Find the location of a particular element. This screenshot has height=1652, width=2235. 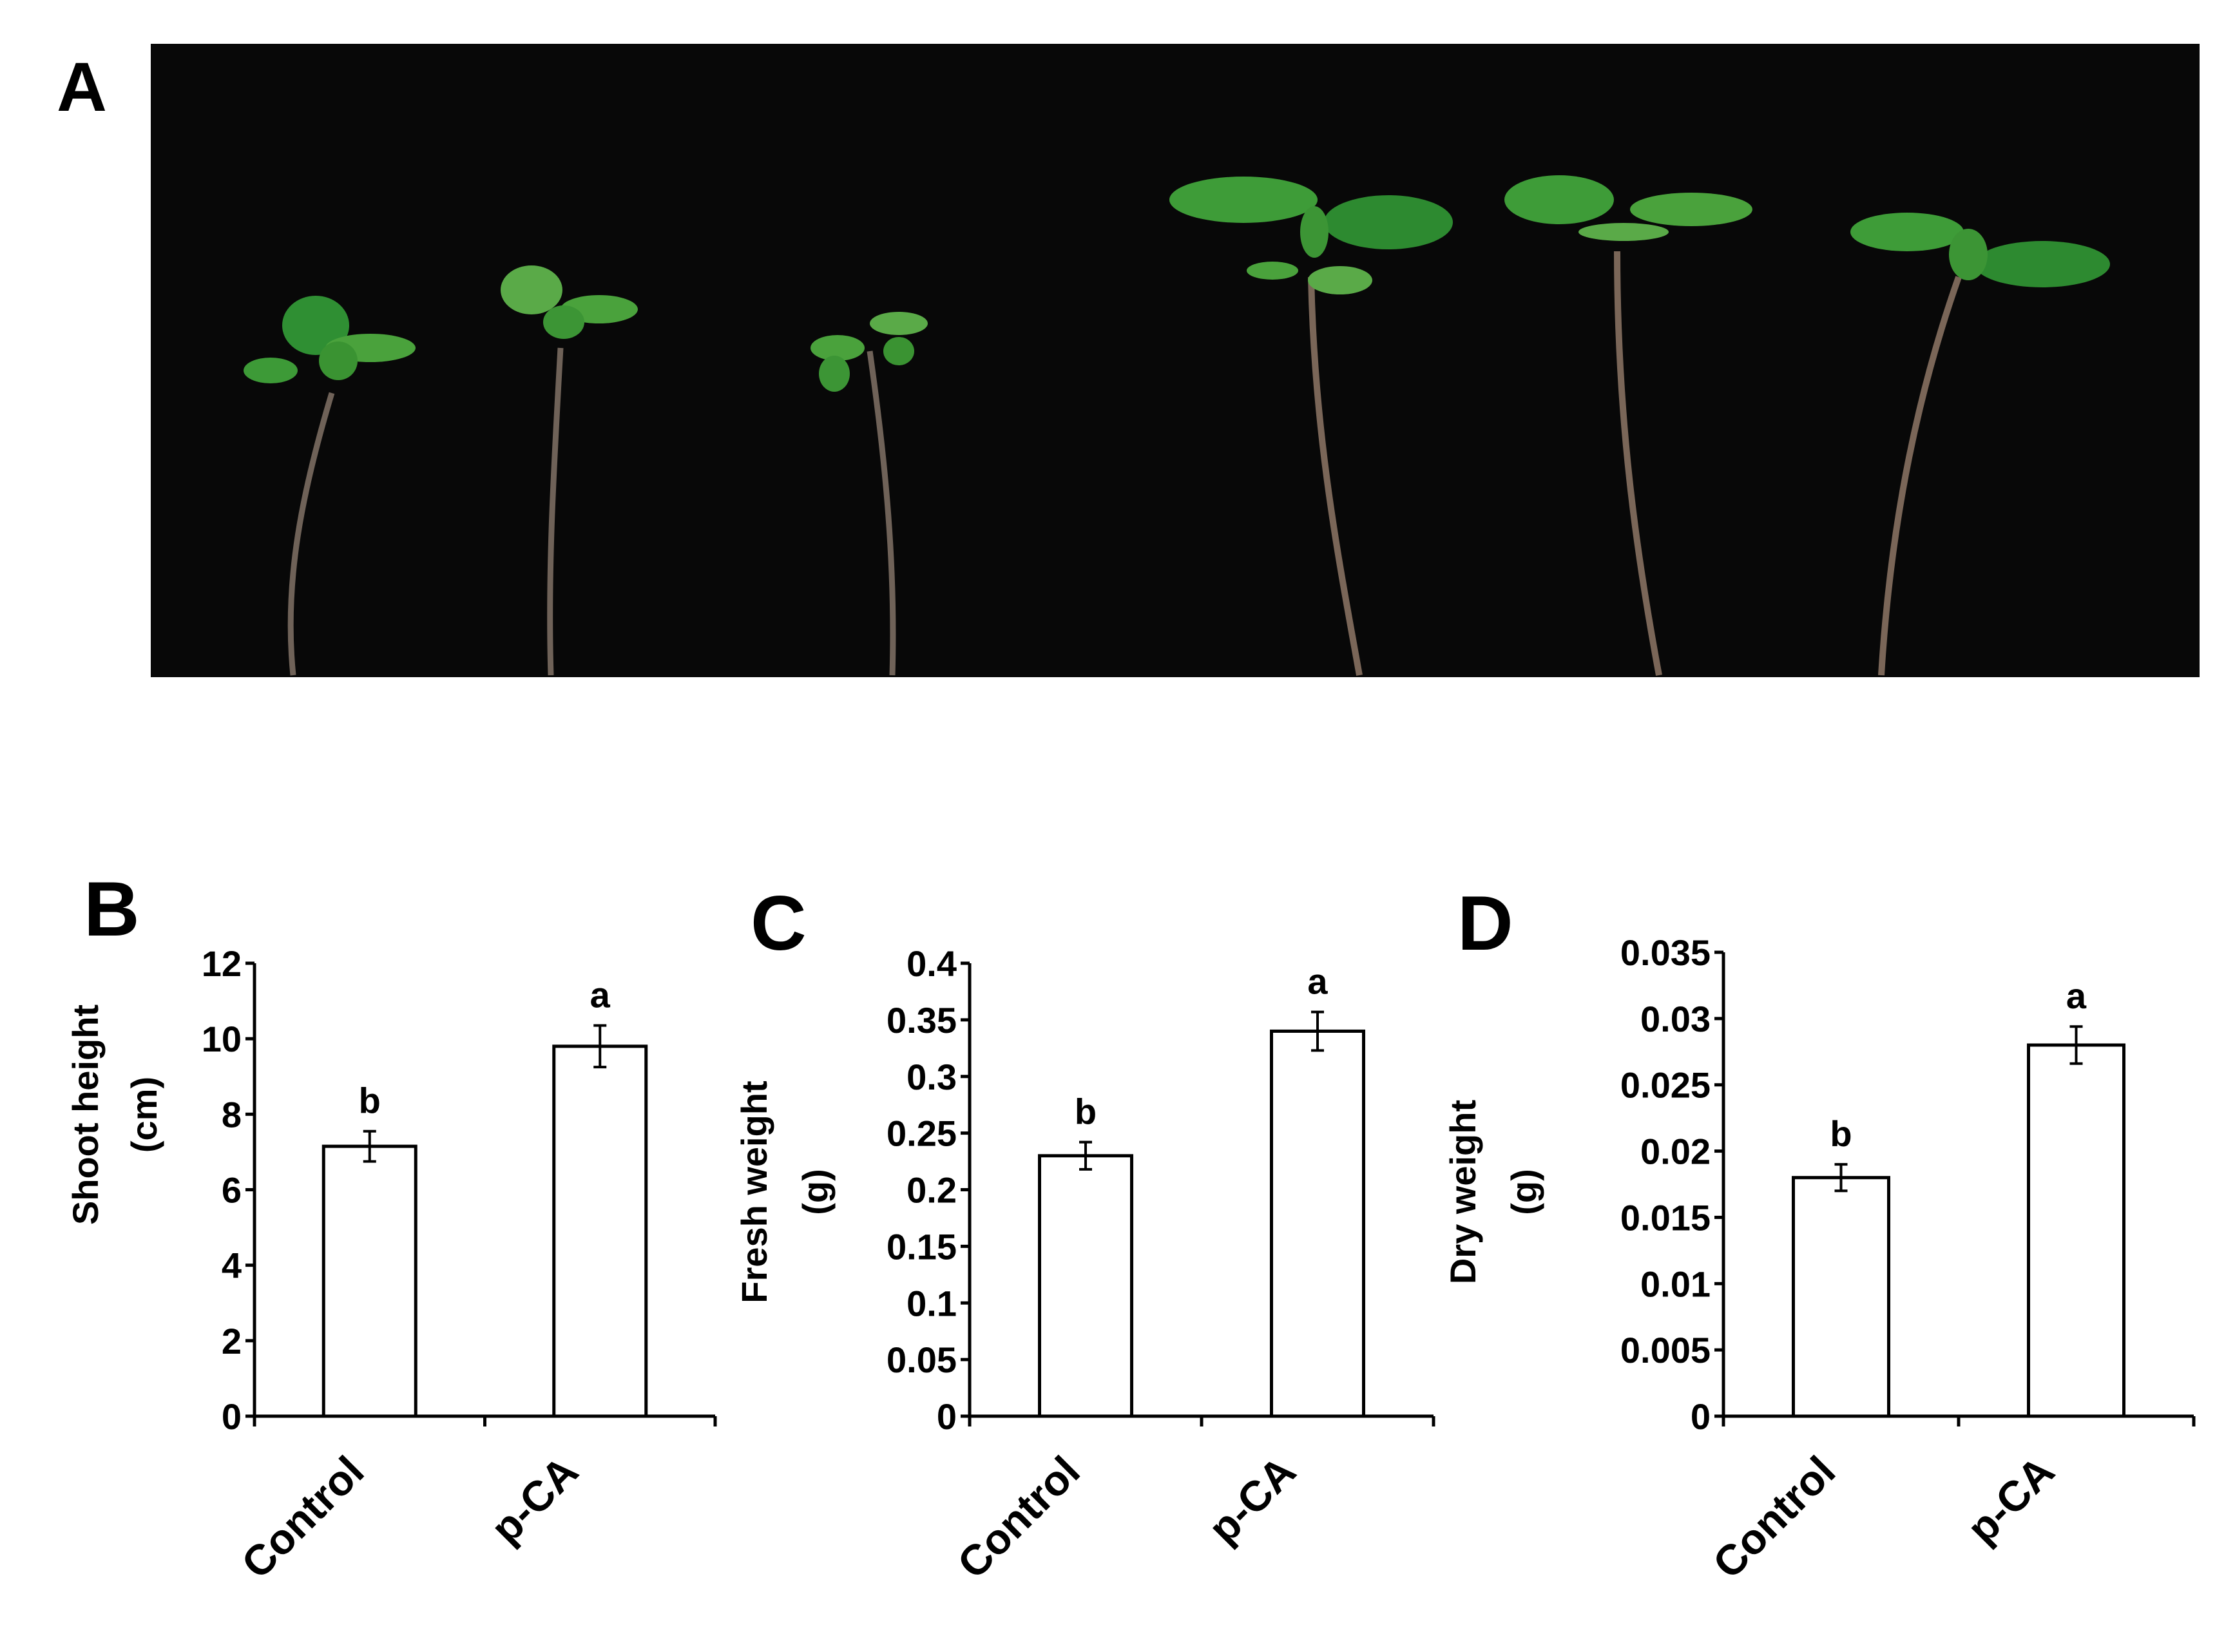

panel-d-letter: D is located at coordinates (1485, 923).